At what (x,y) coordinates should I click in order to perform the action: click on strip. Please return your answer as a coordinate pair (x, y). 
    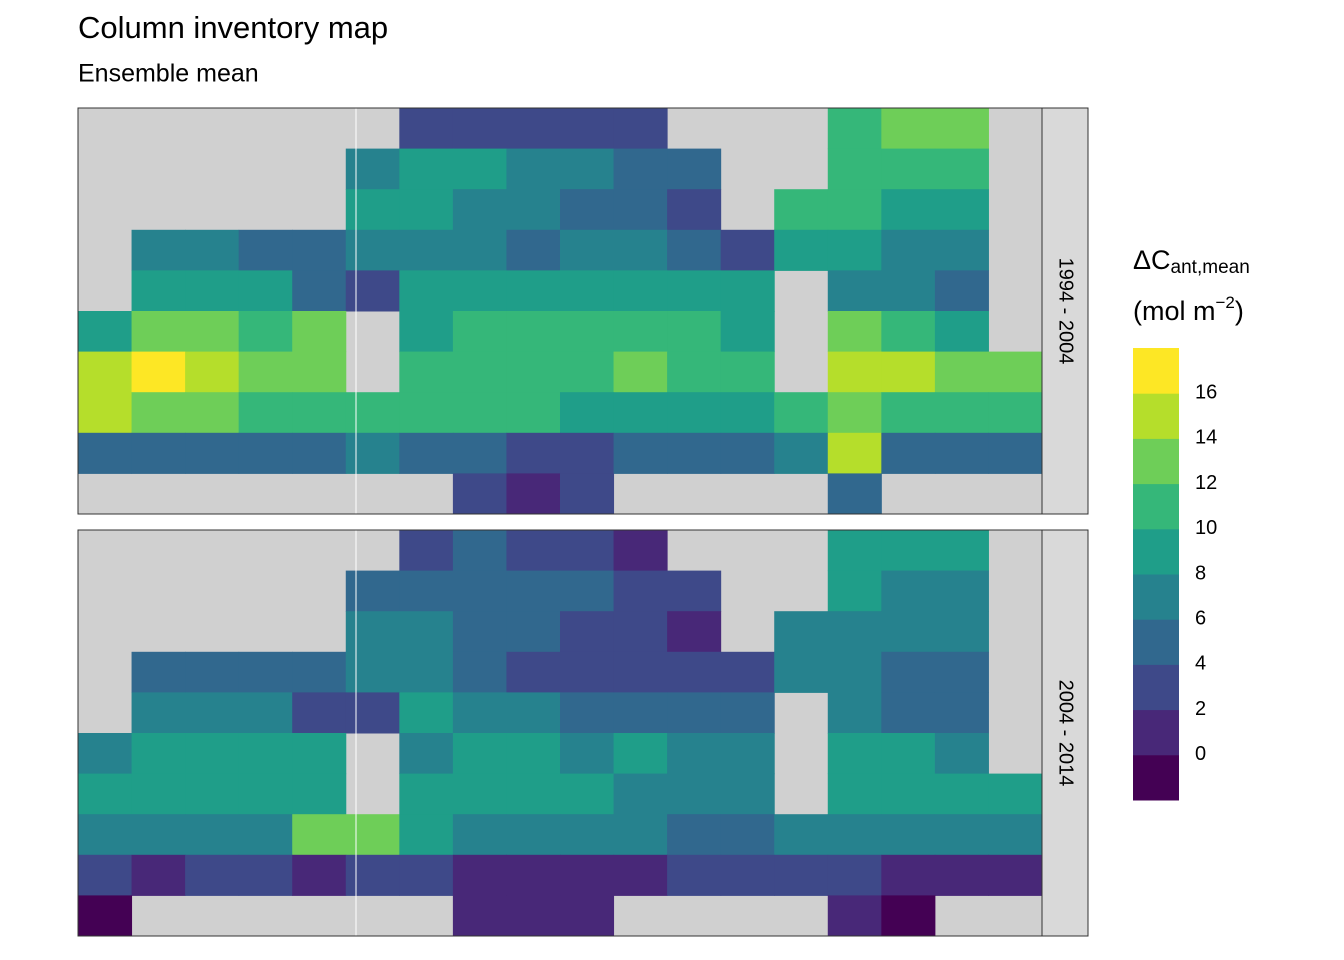
    Looking at the image, I should click on (1065, 733).